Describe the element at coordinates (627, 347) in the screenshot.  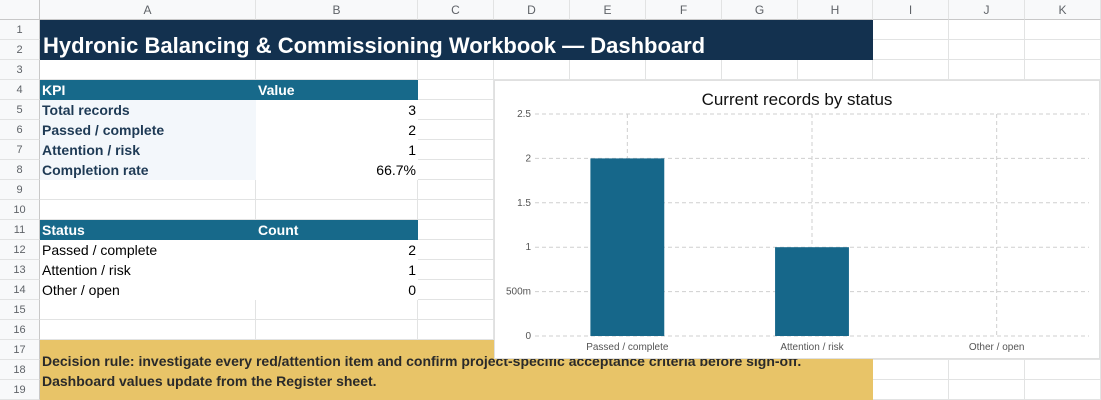
I see `x-tick-label: Passed / complete` at that location.